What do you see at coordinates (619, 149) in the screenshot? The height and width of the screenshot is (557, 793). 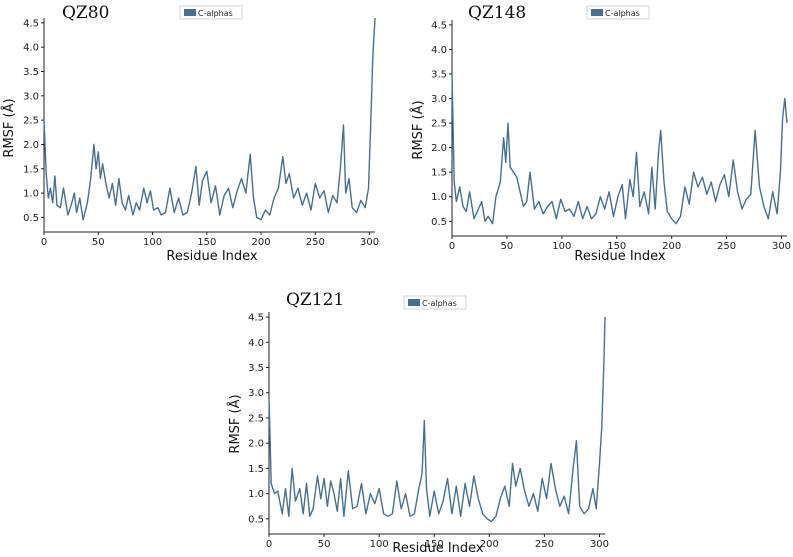 I see `series-line-c-alphas` at bounding box center [619, 149].